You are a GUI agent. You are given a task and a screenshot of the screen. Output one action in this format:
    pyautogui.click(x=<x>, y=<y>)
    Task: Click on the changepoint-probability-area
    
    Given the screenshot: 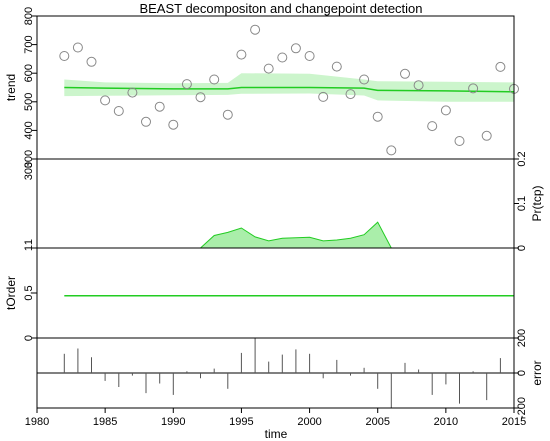 What is the action you would take?
    pyautogui.click(x=296, y=235)
    